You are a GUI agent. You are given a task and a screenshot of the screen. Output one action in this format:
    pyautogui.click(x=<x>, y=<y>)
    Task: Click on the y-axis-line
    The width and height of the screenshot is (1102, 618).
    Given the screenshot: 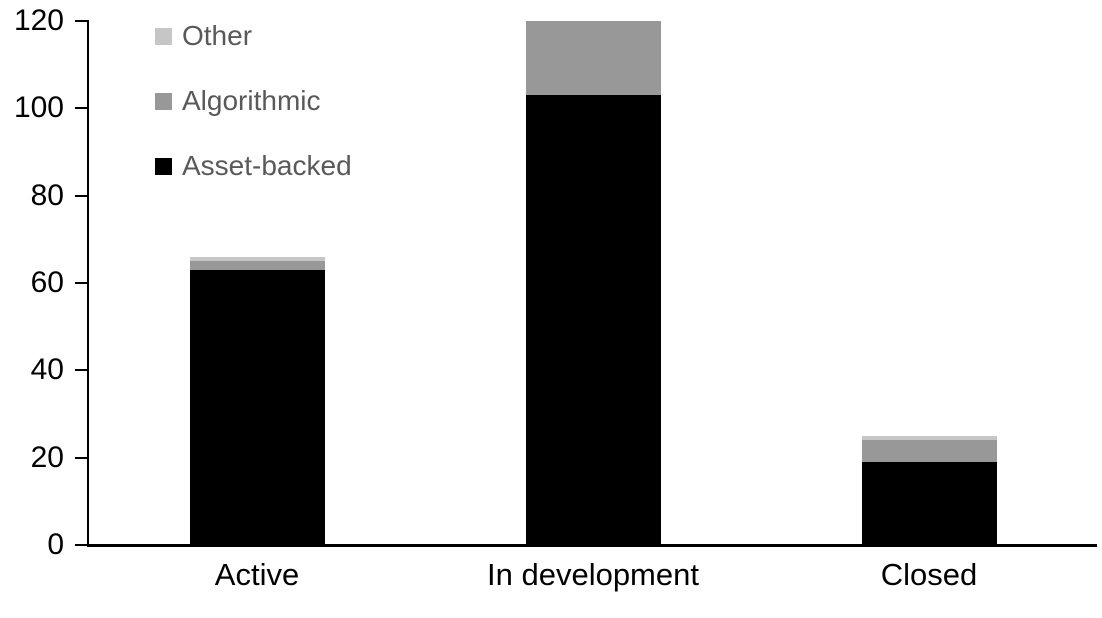 What is the action you would take?
    pyautogui.click(x=88, y=283)
    